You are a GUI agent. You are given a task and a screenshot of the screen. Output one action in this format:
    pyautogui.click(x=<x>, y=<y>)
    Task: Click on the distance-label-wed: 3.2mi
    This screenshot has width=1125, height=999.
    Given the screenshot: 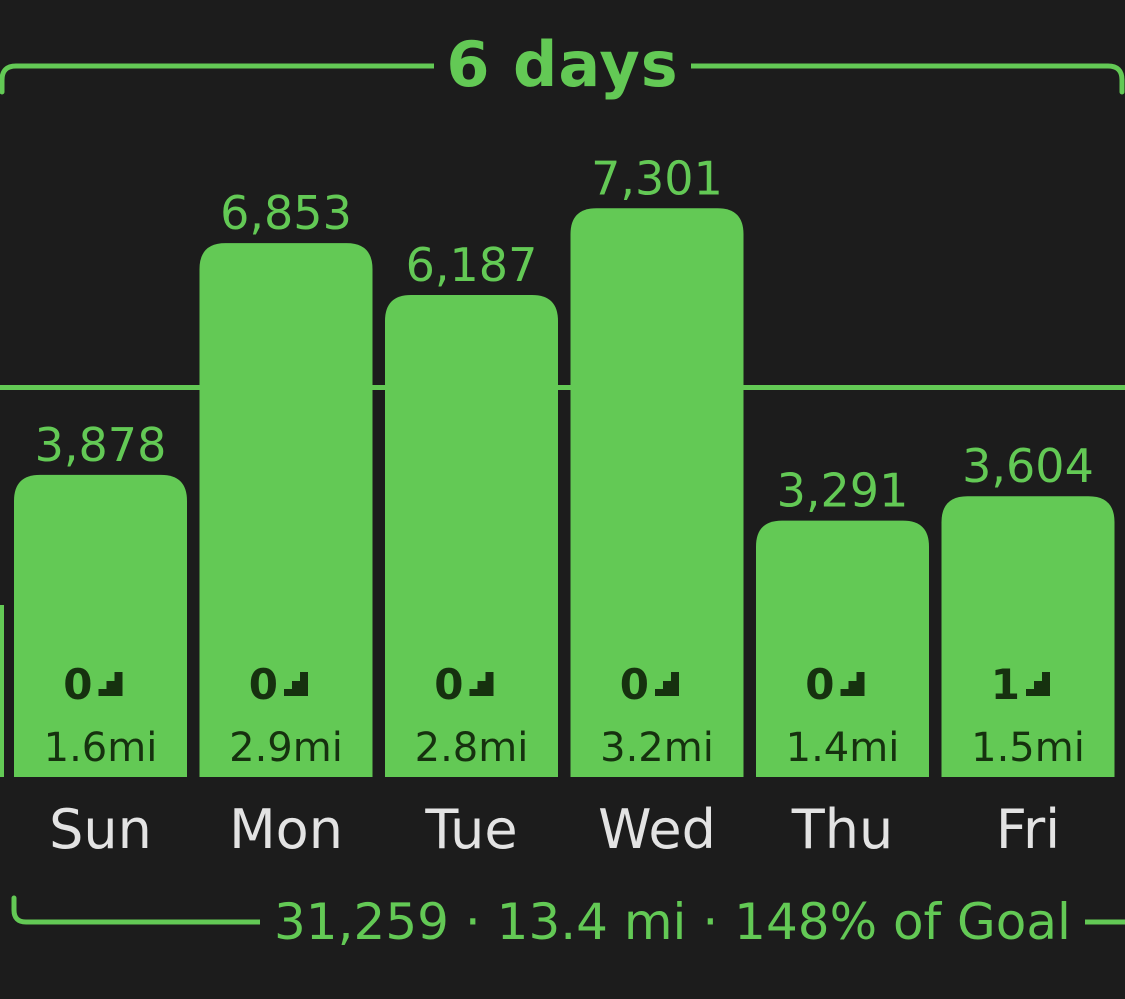 What is the action you would take?
    pyautogui.click(x=657, y=748)
    